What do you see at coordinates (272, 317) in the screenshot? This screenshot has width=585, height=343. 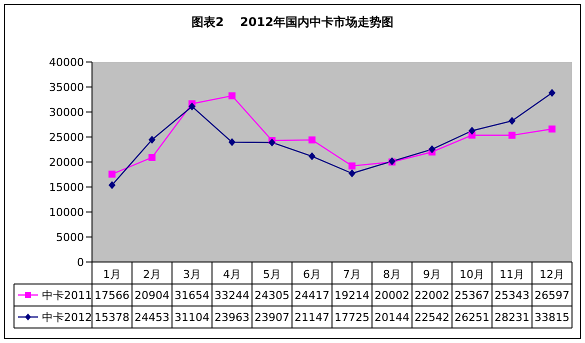 I see `data-label: 23907` at bounding box center [272, 317].